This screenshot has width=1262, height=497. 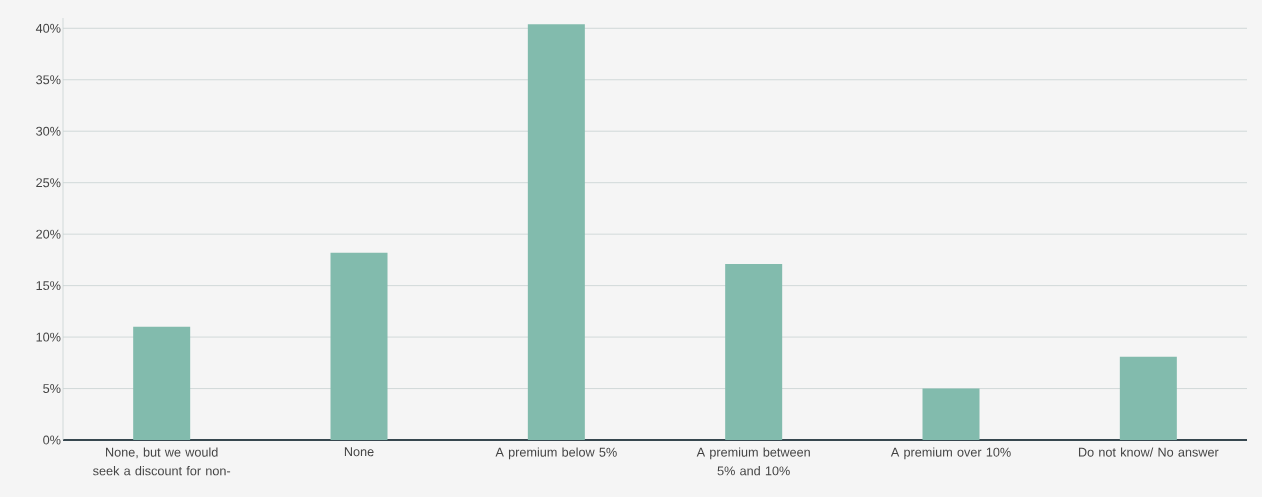 I want to click on y-tick-label: 0%, so click(x=52, y=440).